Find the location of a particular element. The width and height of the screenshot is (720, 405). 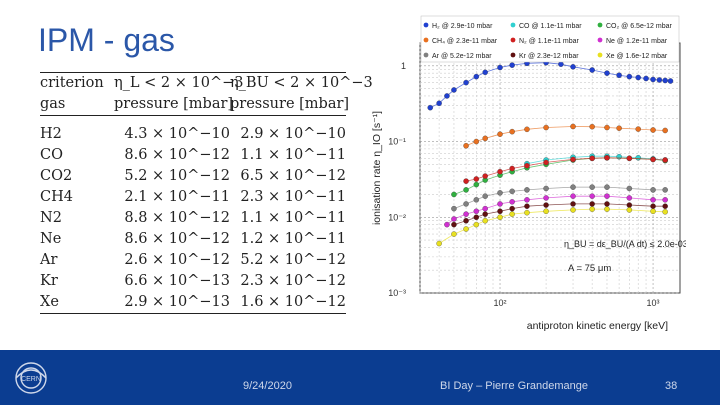

table-bottom-rule is located at coordinates (193, 313).